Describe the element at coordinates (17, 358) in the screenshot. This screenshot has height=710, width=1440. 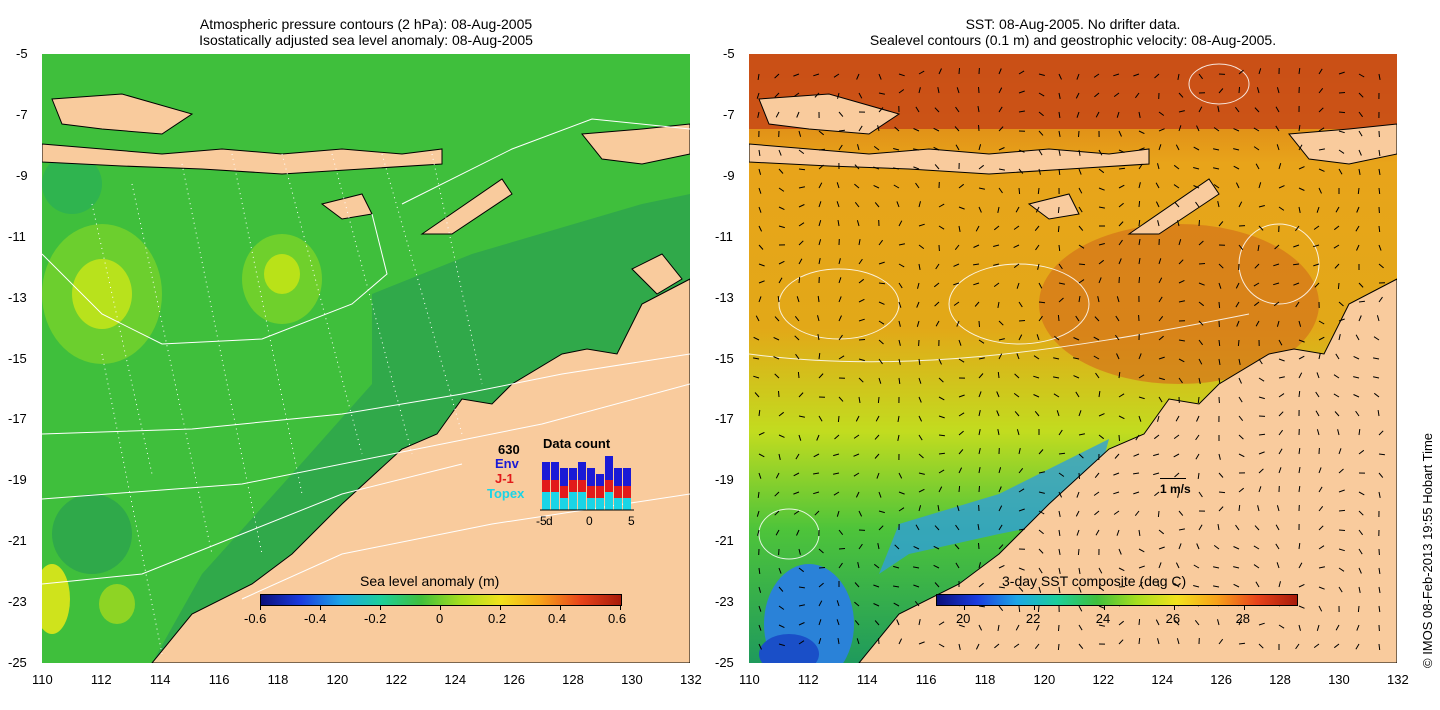
I see `lat-tick-left: -15` at that location.